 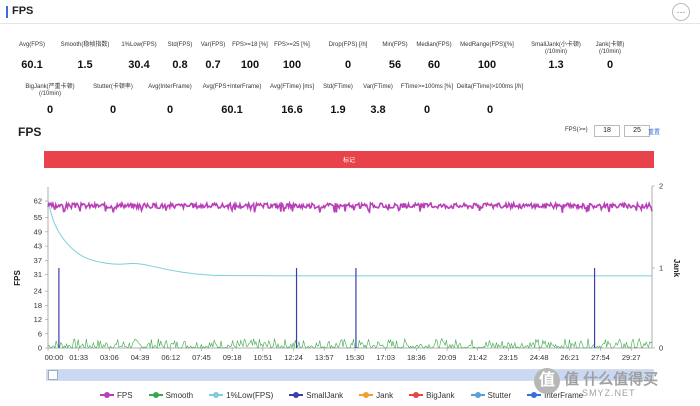 I want to click on y-tick-label: 49, so click(x=38, y=231).